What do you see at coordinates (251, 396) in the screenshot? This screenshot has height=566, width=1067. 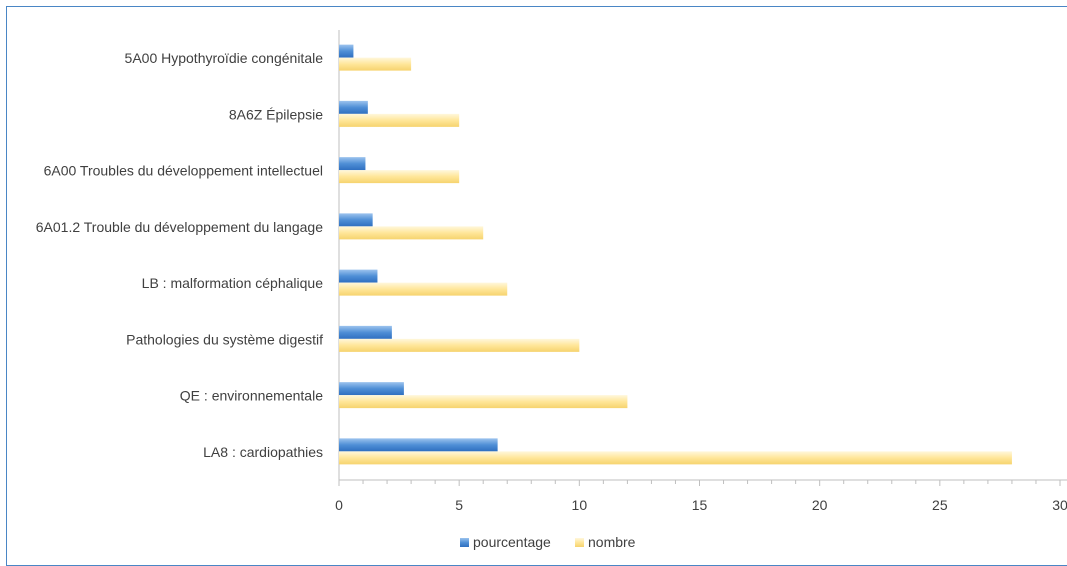 I see `category-label: QE : environnementale` at bounding box center [251, 396].